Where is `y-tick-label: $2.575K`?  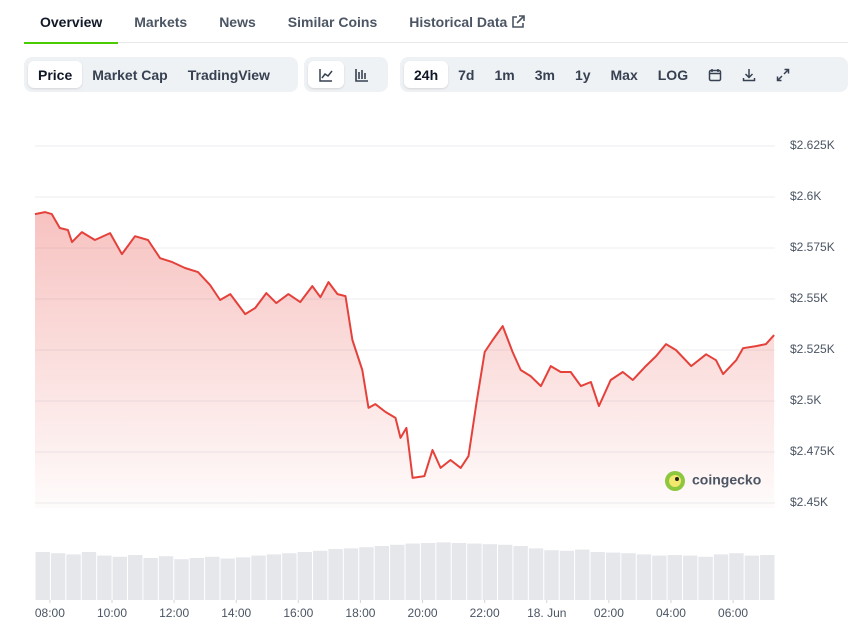 y-tick-label: $2.575K is located at coordinates (812, 247).